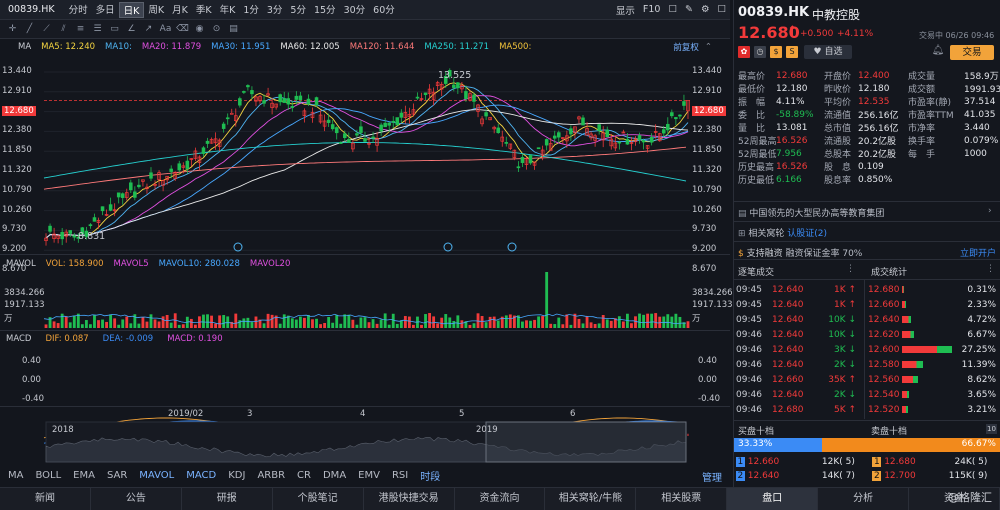 This screenshot has height=510, width=1000. I want to click on indicator-tab-emv: EMV, so click(369, 475).